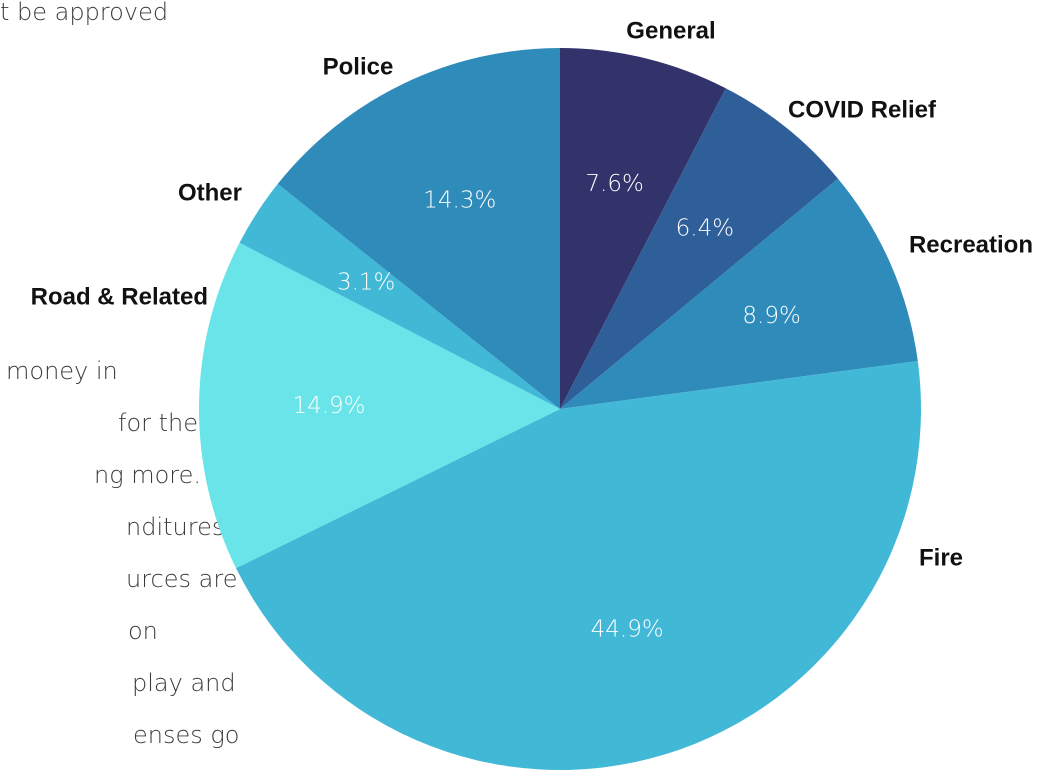 This screenshot has height=772, width=1049. Describe the element at coordinates (670, 30) in the screenshot. I see `category-label-general: General` at that location.